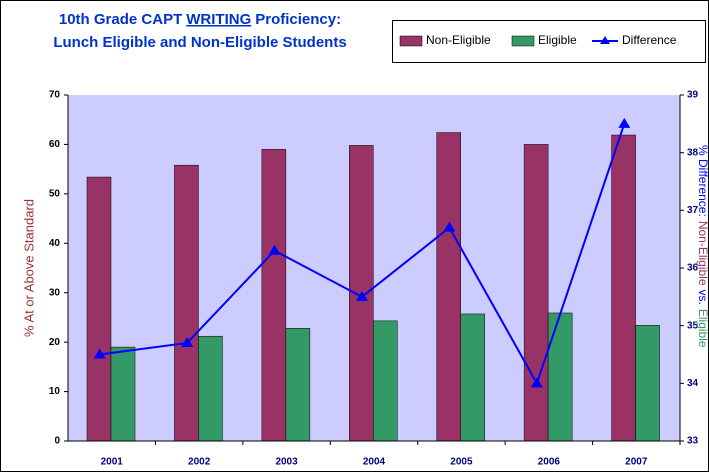  I want to click on y-tick-label: 50, so click(55, 193).